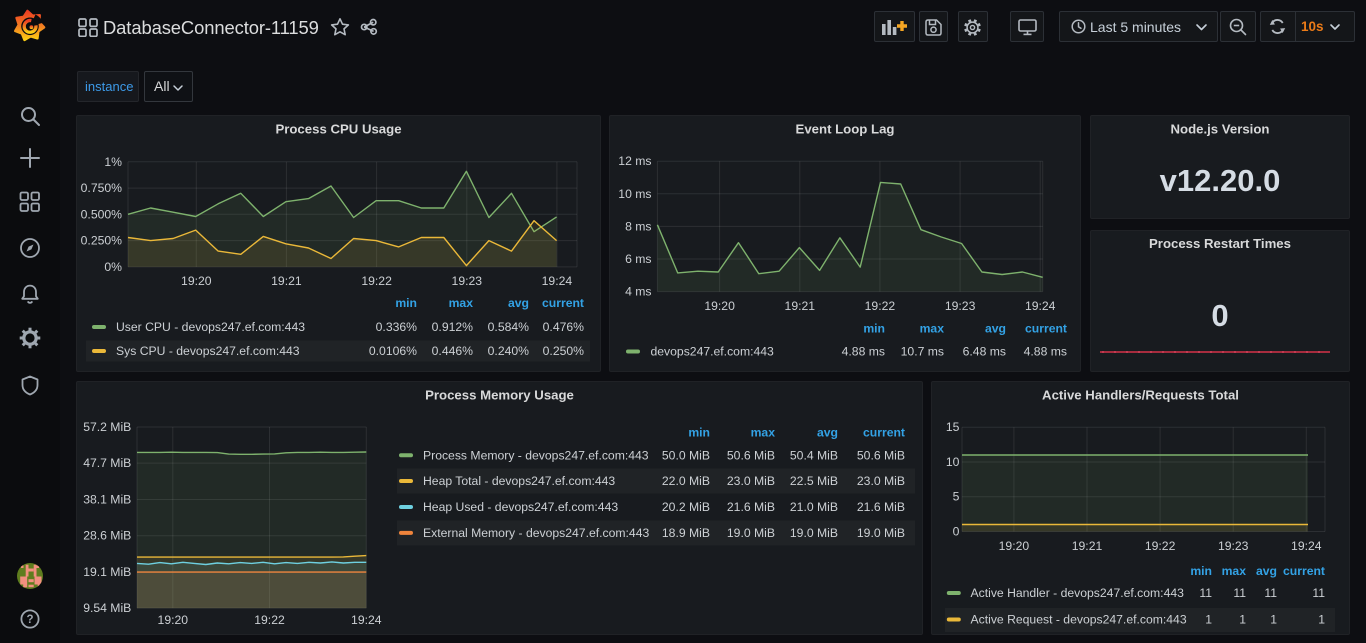 The height and width of the screenshot is (643, 1366). I want to click on svg-text: 8 ms, so click(638, 226).